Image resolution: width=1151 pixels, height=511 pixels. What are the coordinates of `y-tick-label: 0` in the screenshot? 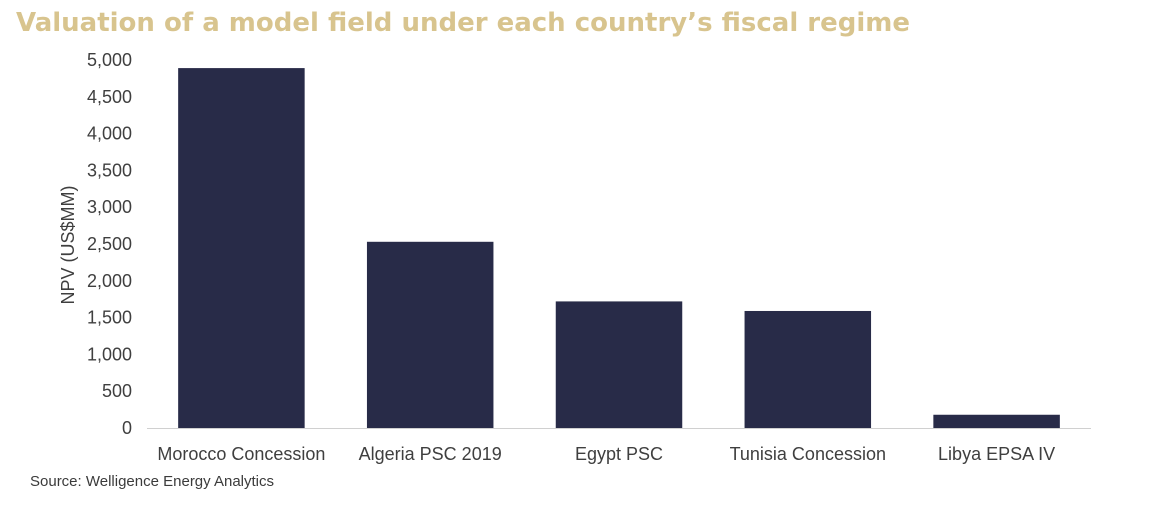 It's located at (127, 428).